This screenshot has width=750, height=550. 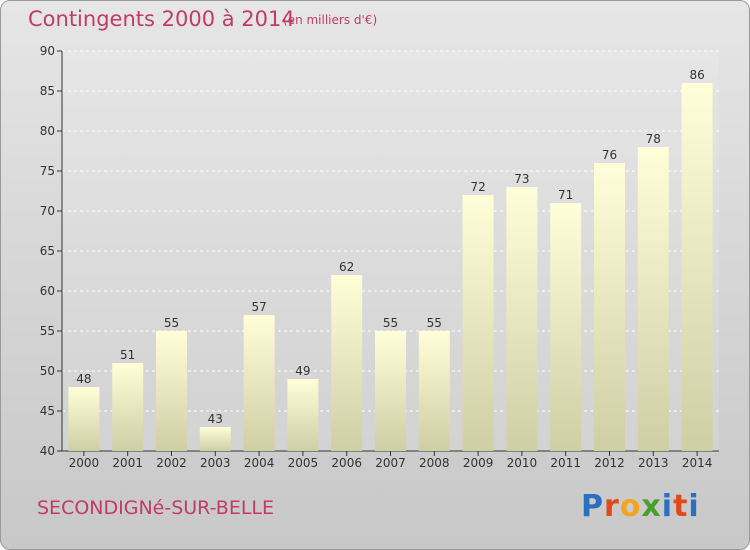 I want to click on y-tick-label: 85, so click(x=47, y=91).